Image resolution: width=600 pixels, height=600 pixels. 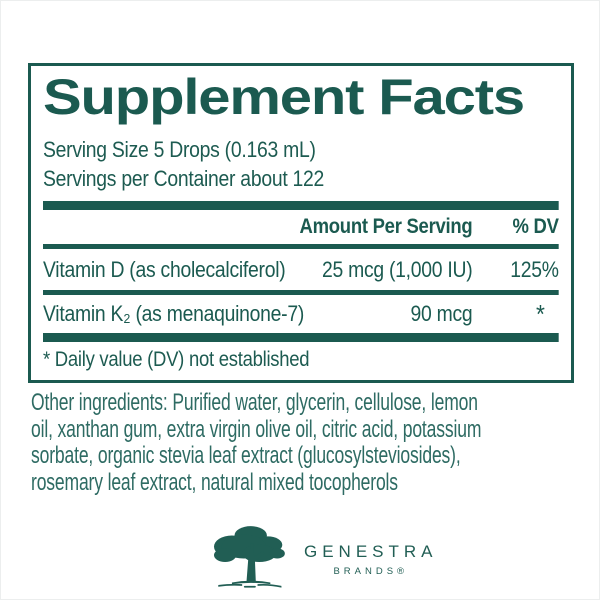 I want to click on tree-icon, so click(x=249, y=557).